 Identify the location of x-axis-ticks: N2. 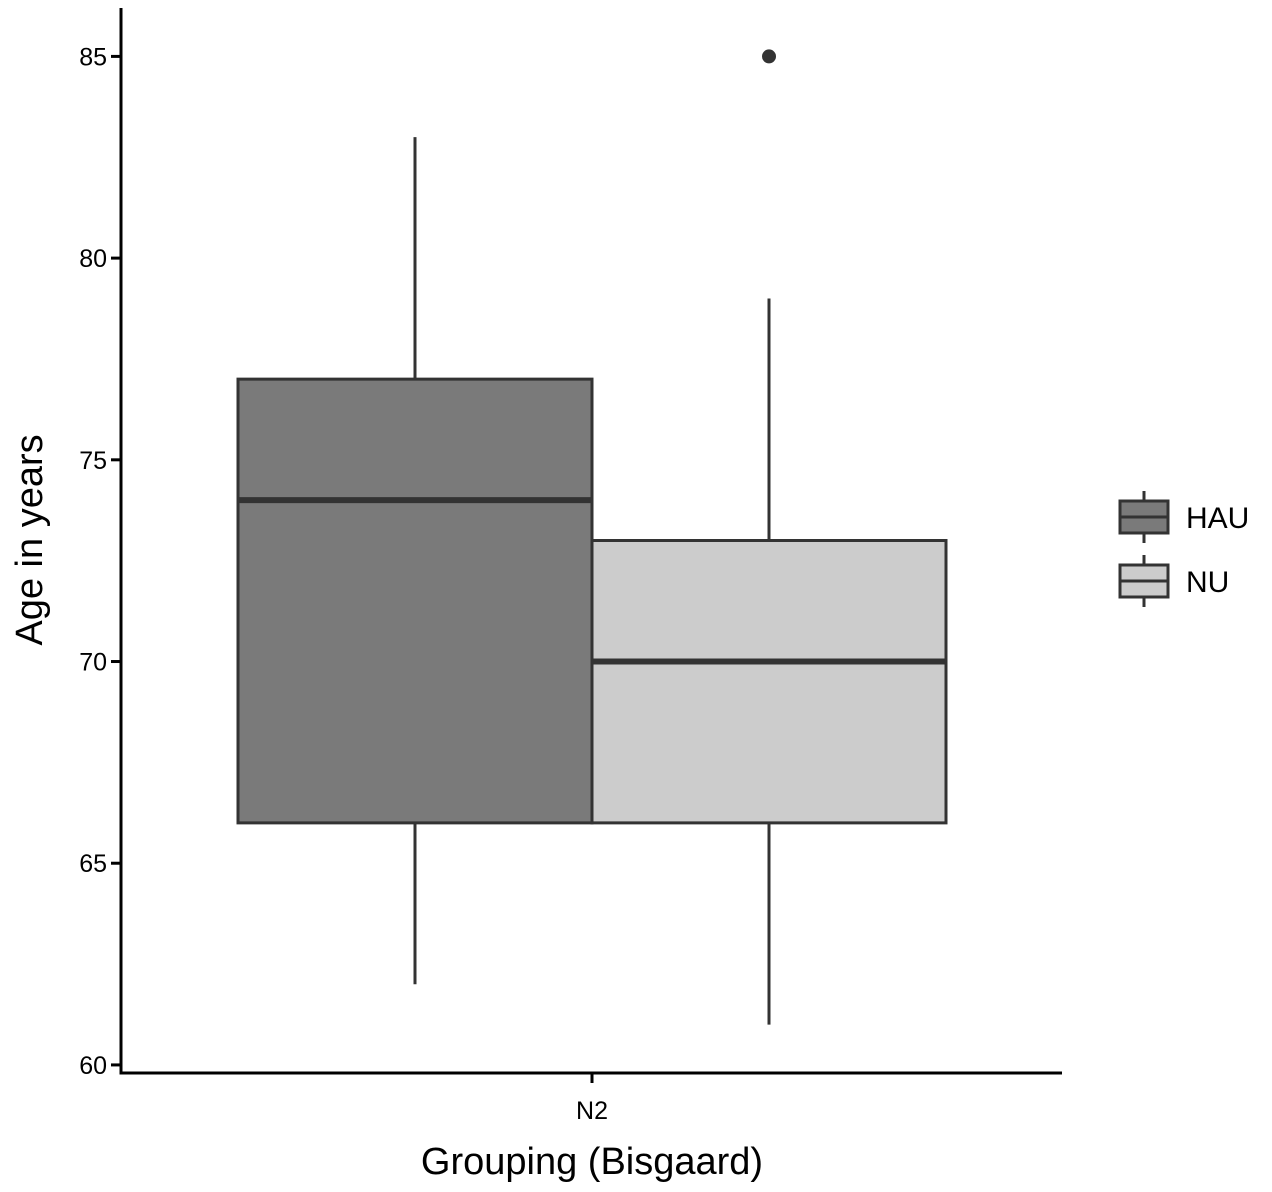
(592, 1099).